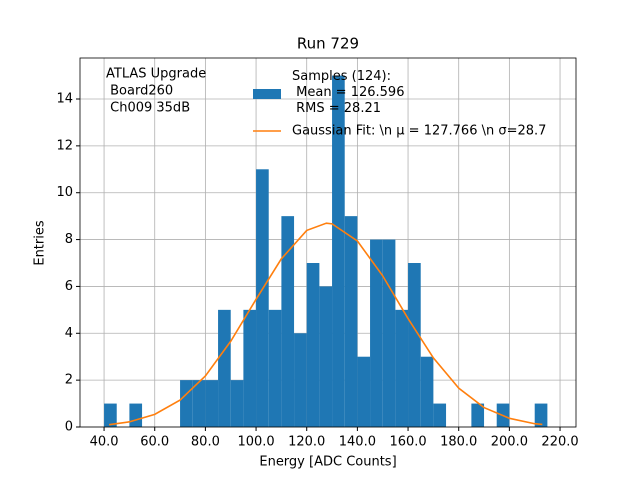 The width and height of the screenshot is (640, 480). I want to click on y-axis-label: Entries, so click(40, 243).